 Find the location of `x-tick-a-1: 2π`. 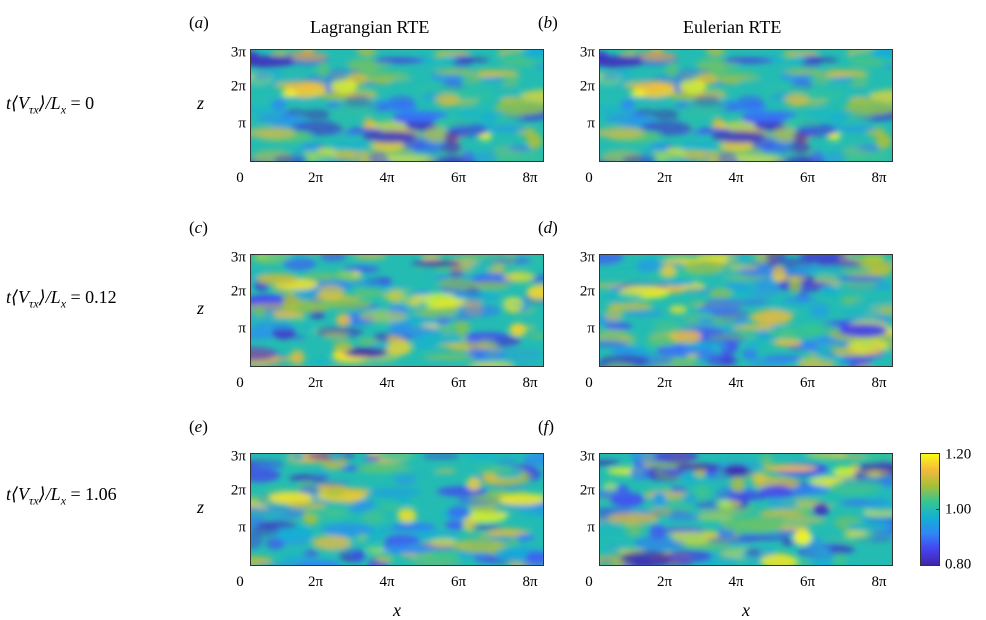

x-tick-a-1: 2π is located at coordinates (315, 178).